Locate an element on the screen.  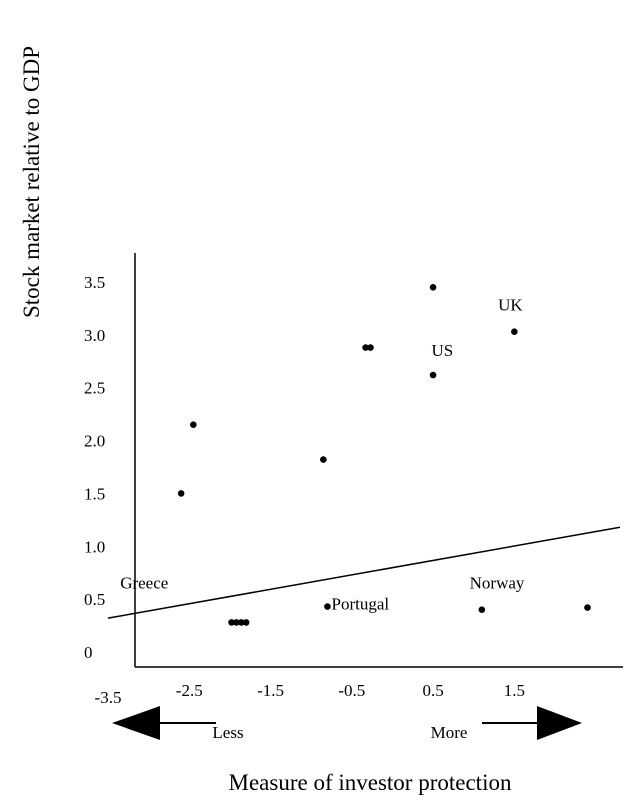
x-tick-labels: -3.5 -2.5 -1.5 -0.5 0.5 1.5 is located at coordinates (310, 694).